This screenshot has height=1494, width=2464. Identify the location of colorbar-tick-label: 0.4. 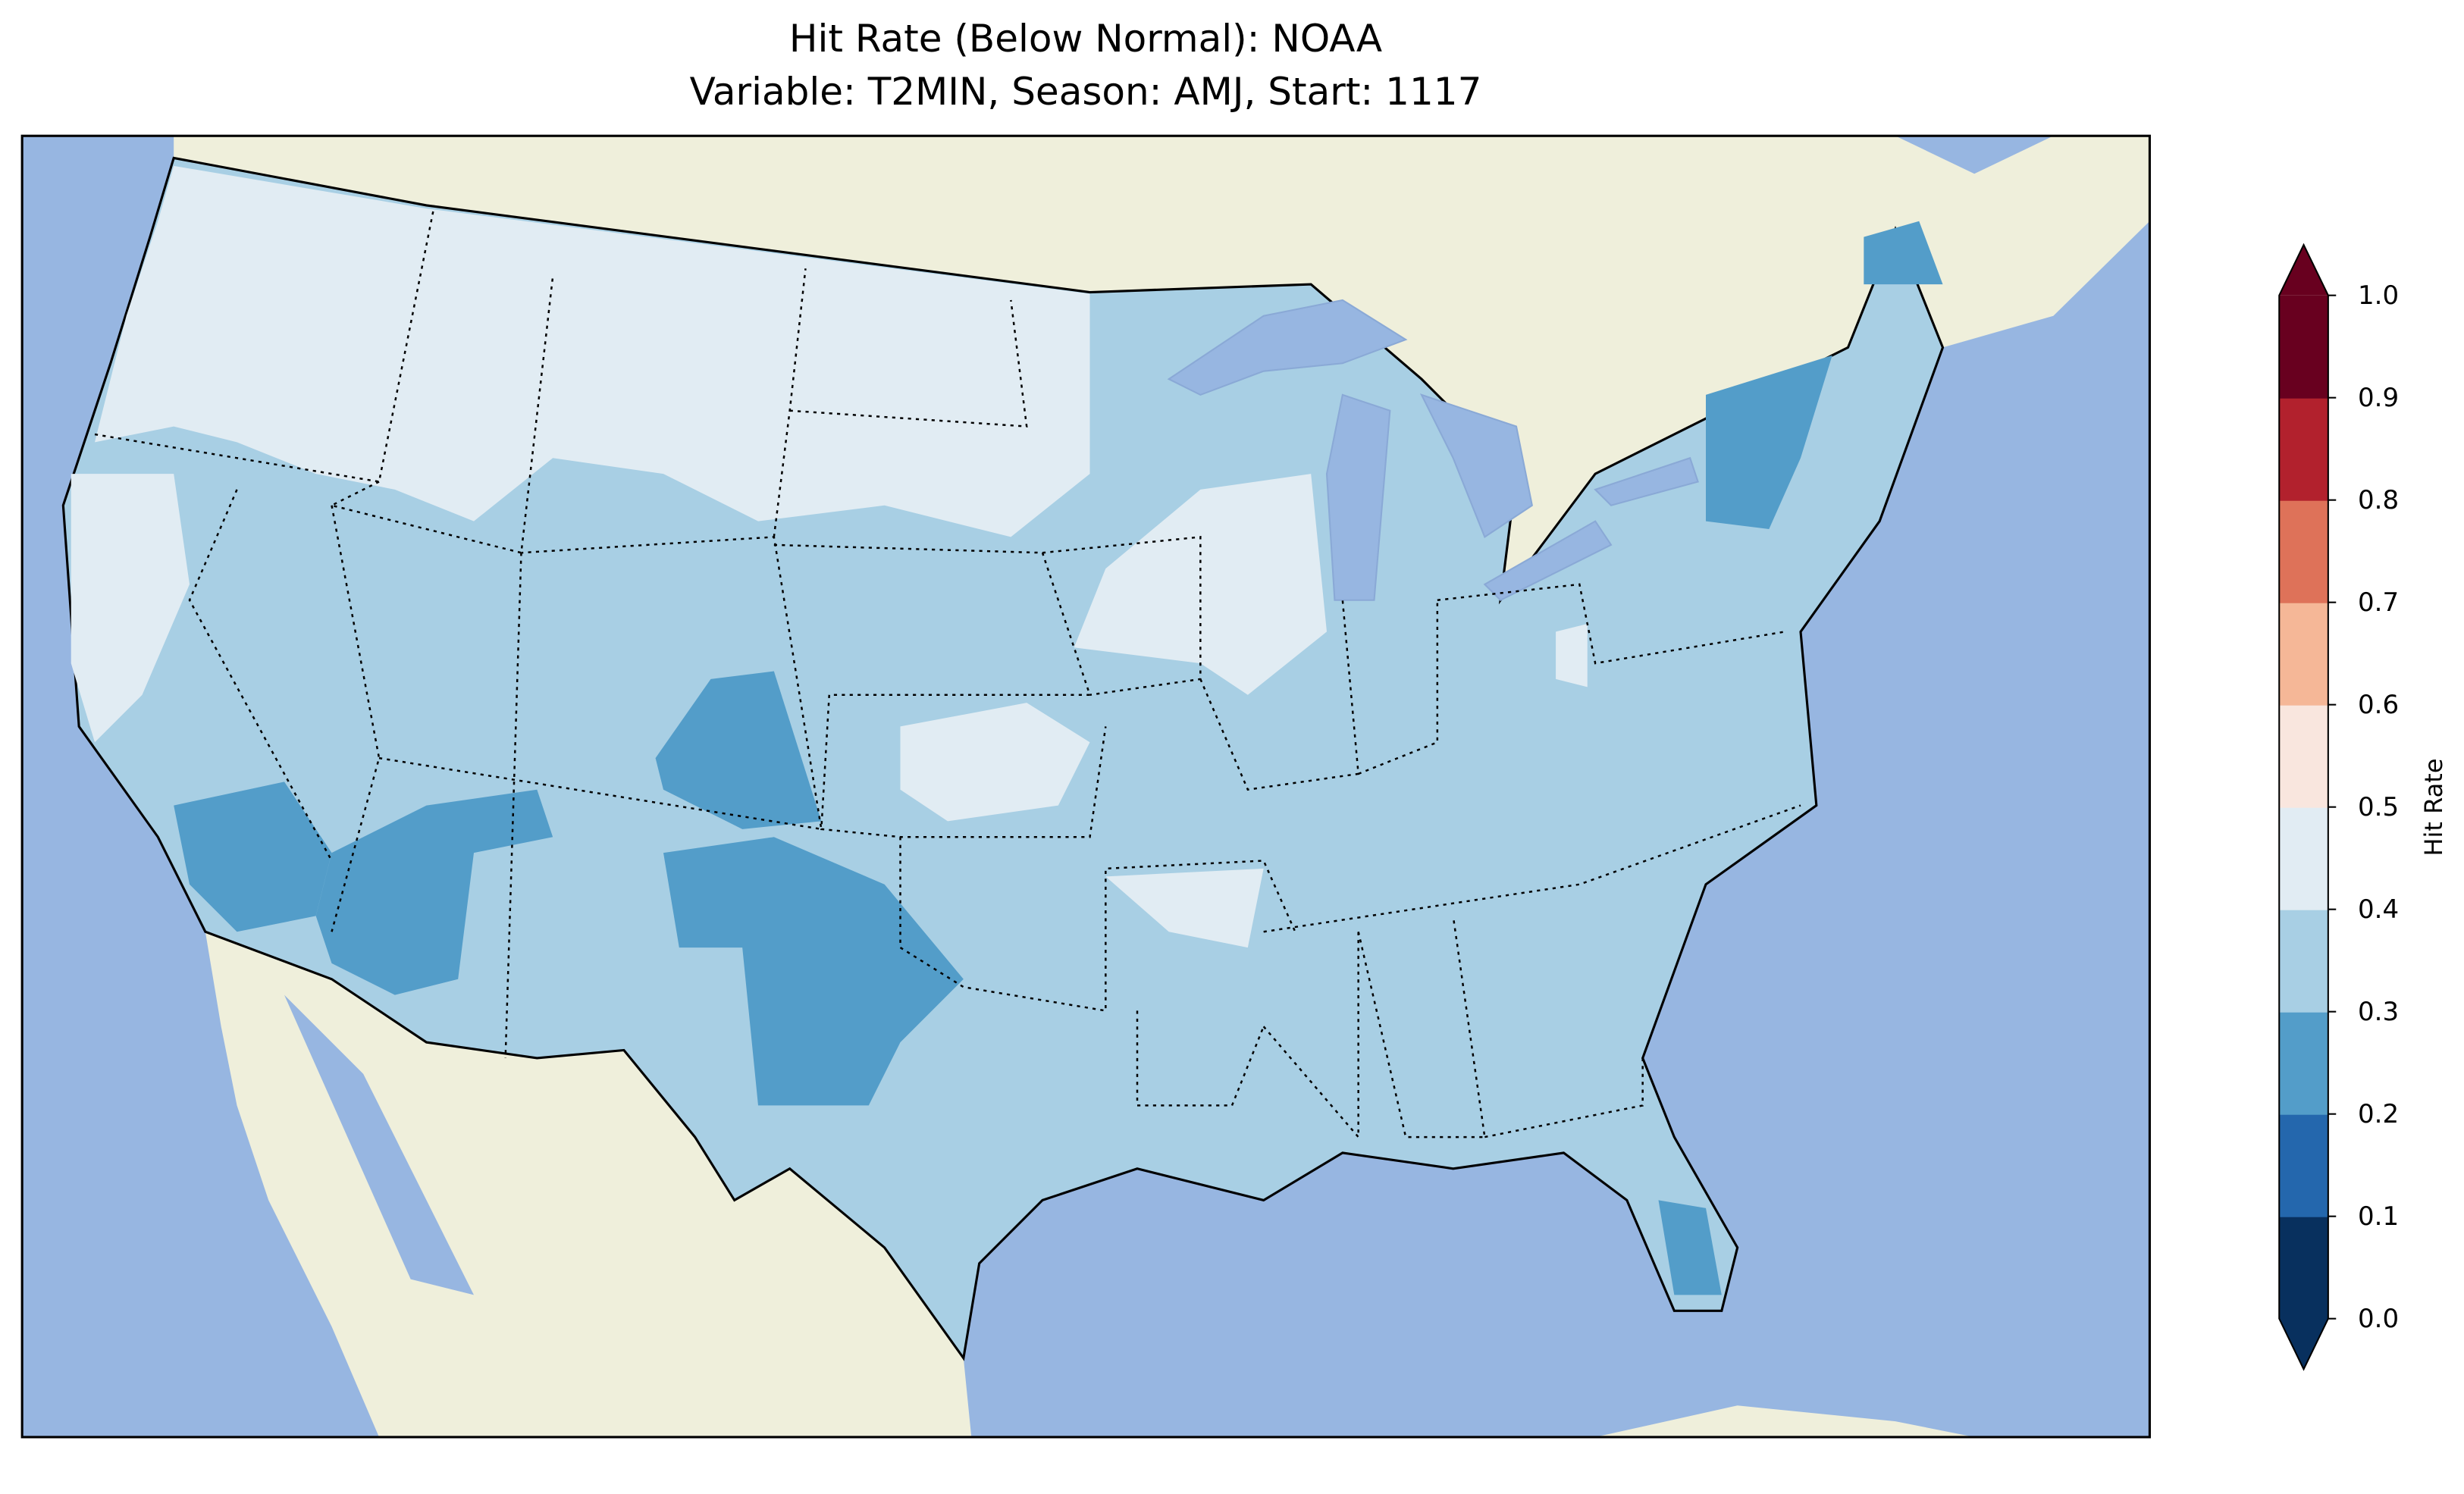
(2379, 909).